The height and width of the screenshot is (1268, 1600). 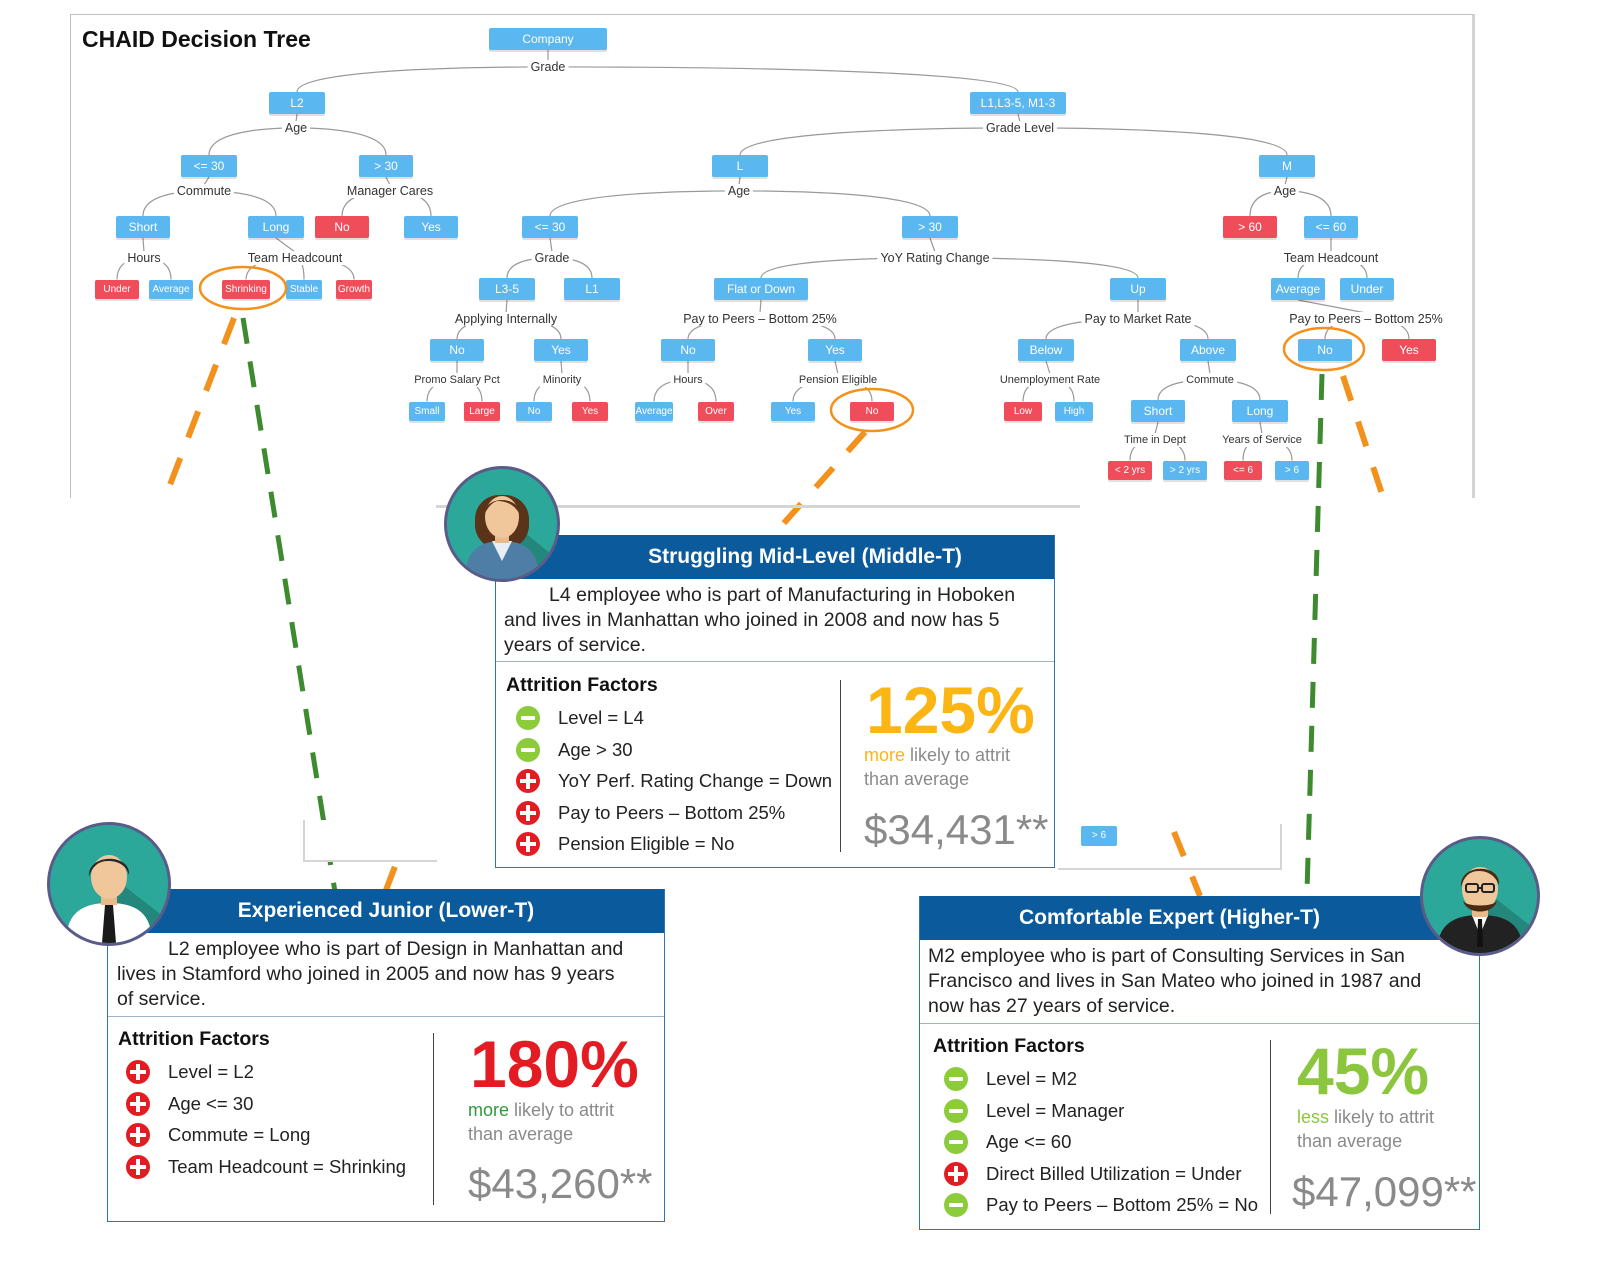 What do you see at coordinates (601, 717) in the screenshot?
I see `factor-text: Level = L4` at bounding box center [601, 717].